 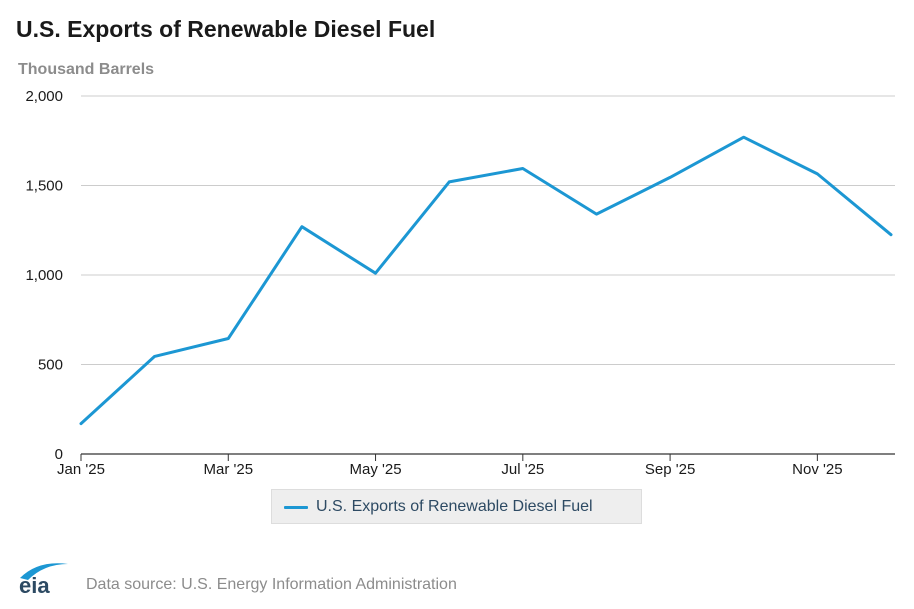 I want to click on y-tick-label: 2,000, so click(x=44, y=96).